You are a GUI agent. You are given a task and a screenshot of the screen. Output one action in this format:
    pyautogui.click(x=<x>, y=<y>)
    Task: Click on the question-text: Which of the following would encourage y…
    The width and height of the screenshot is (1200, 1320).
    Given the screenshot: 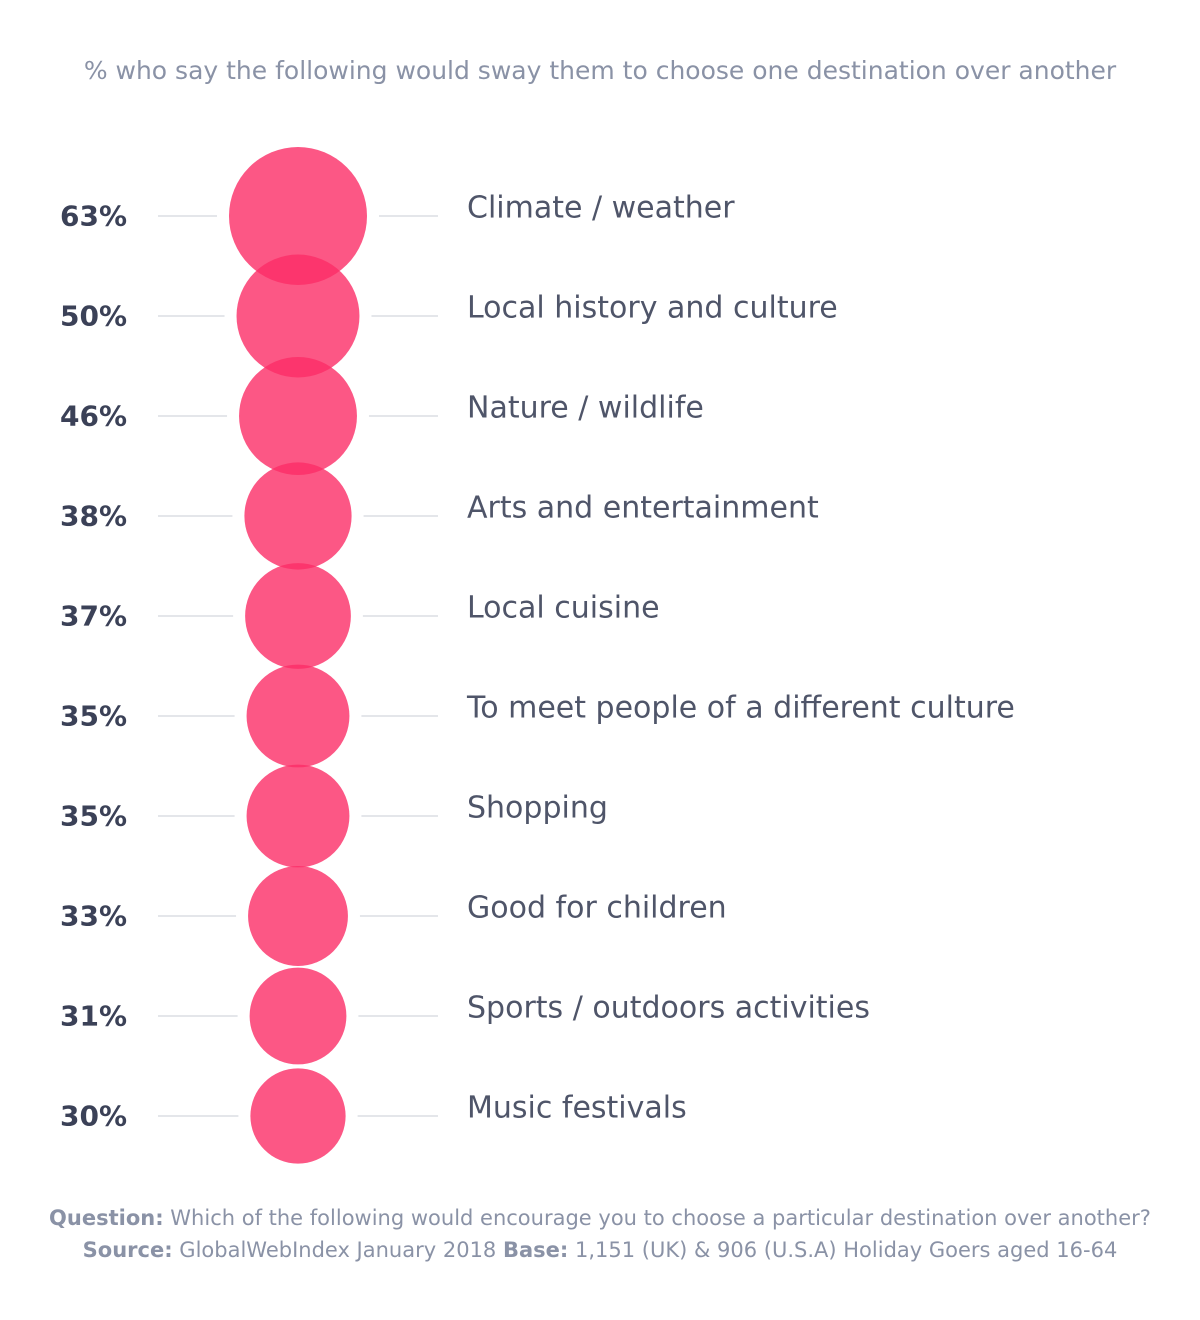 What is the action you would take?
    pyautogui.click(x=657, y=1218)
    